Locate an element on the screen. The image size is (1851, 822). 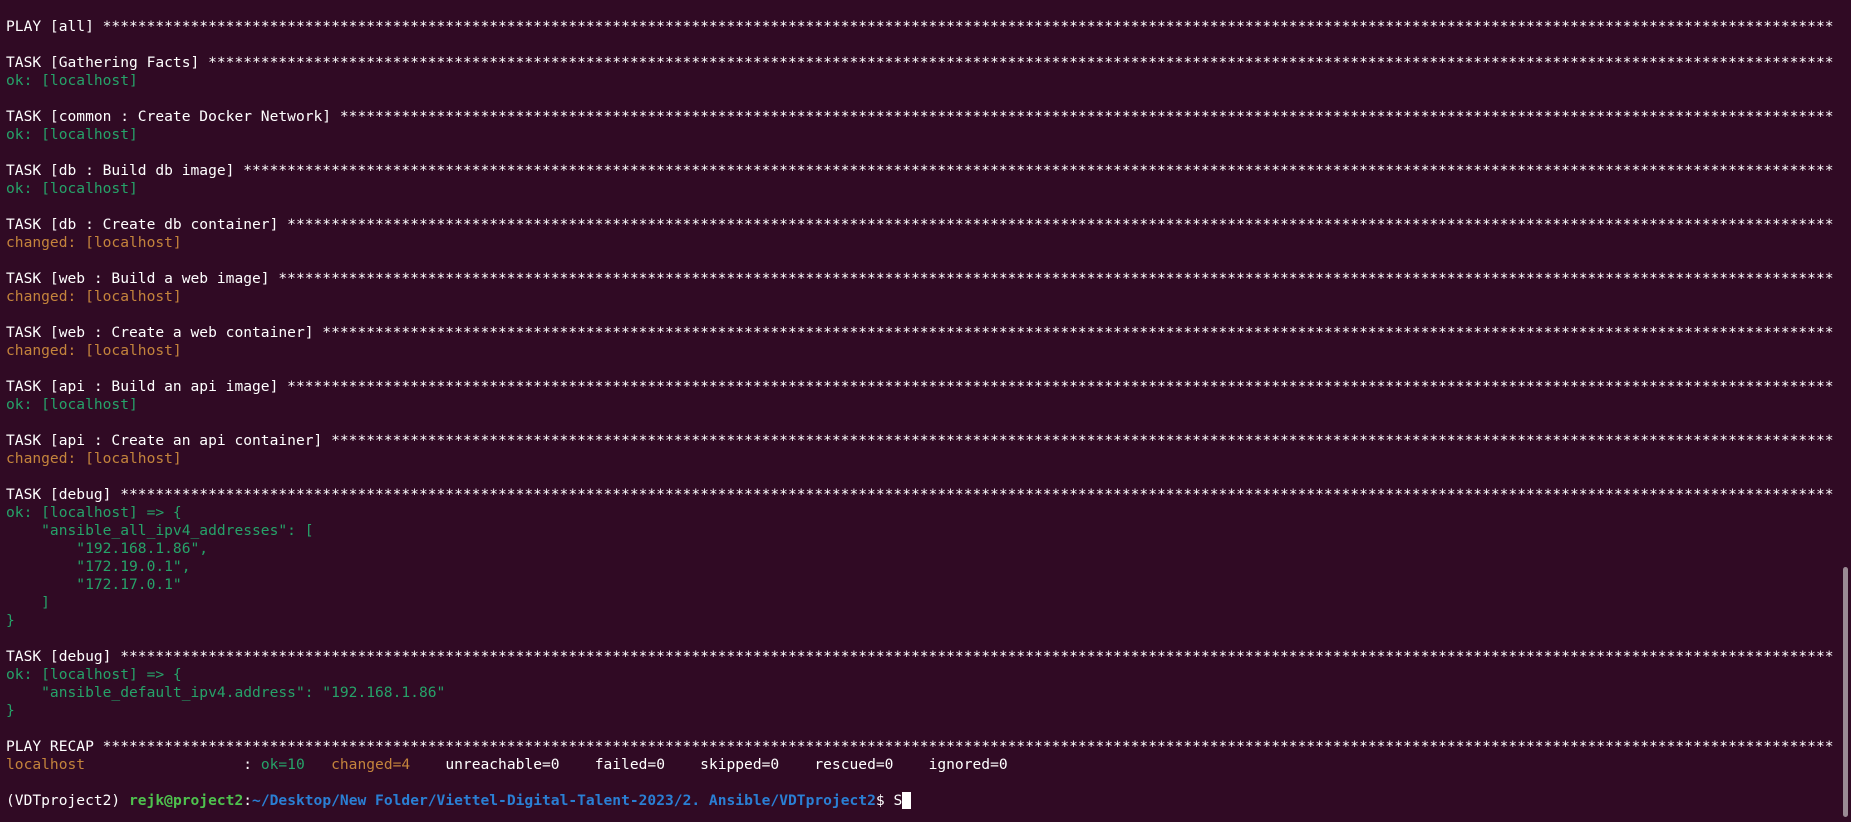
text-cursor is located at coordinates (907, 800).